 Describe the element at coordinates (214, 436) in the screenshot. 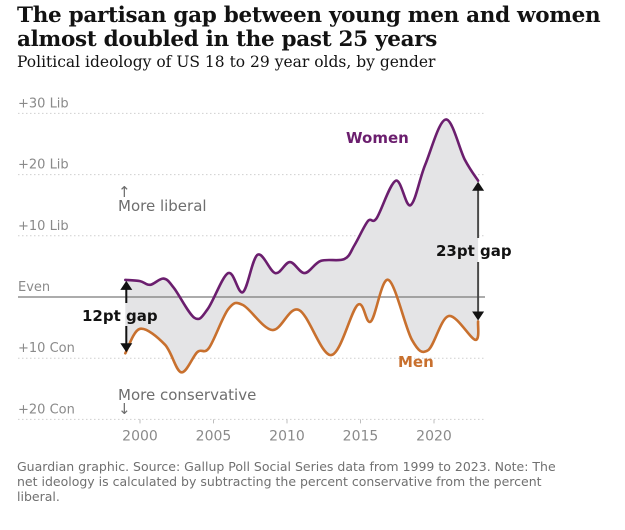

I see `x-tick-label: 2005` at that location.